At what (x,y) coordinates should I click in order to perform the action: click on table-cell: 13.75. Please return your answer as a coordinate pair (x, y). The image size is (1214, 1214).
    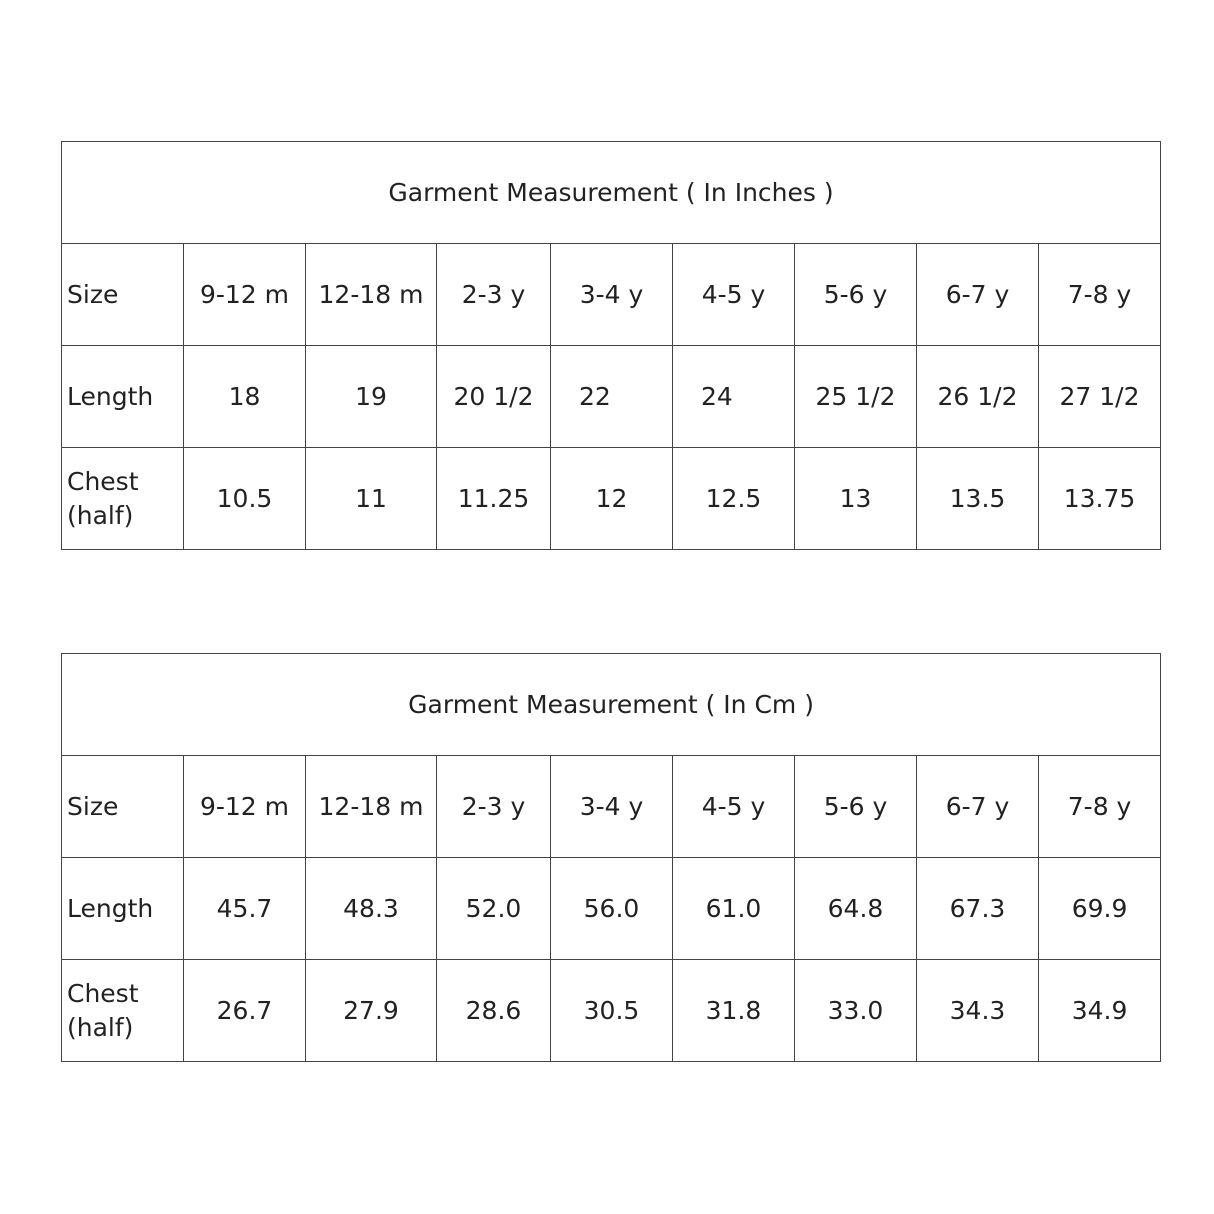
    Looking at the image, I should click on (1099, 498).